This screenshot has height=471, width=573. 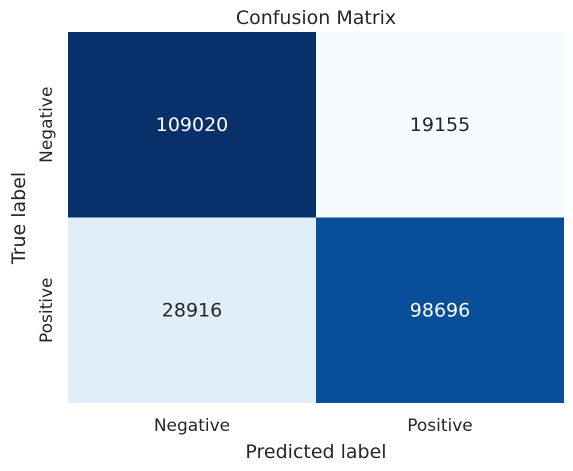 I want to click on heatmap-cell-label-0-0: 109020, so click(x=192, y=125).